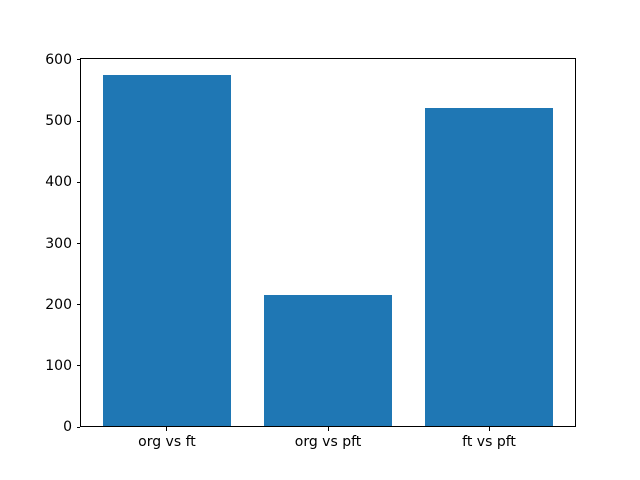 Image resolution: width=640 pixels, height=480 pixels. I want to click on bar-org-vs-pft, so click(328, 360).